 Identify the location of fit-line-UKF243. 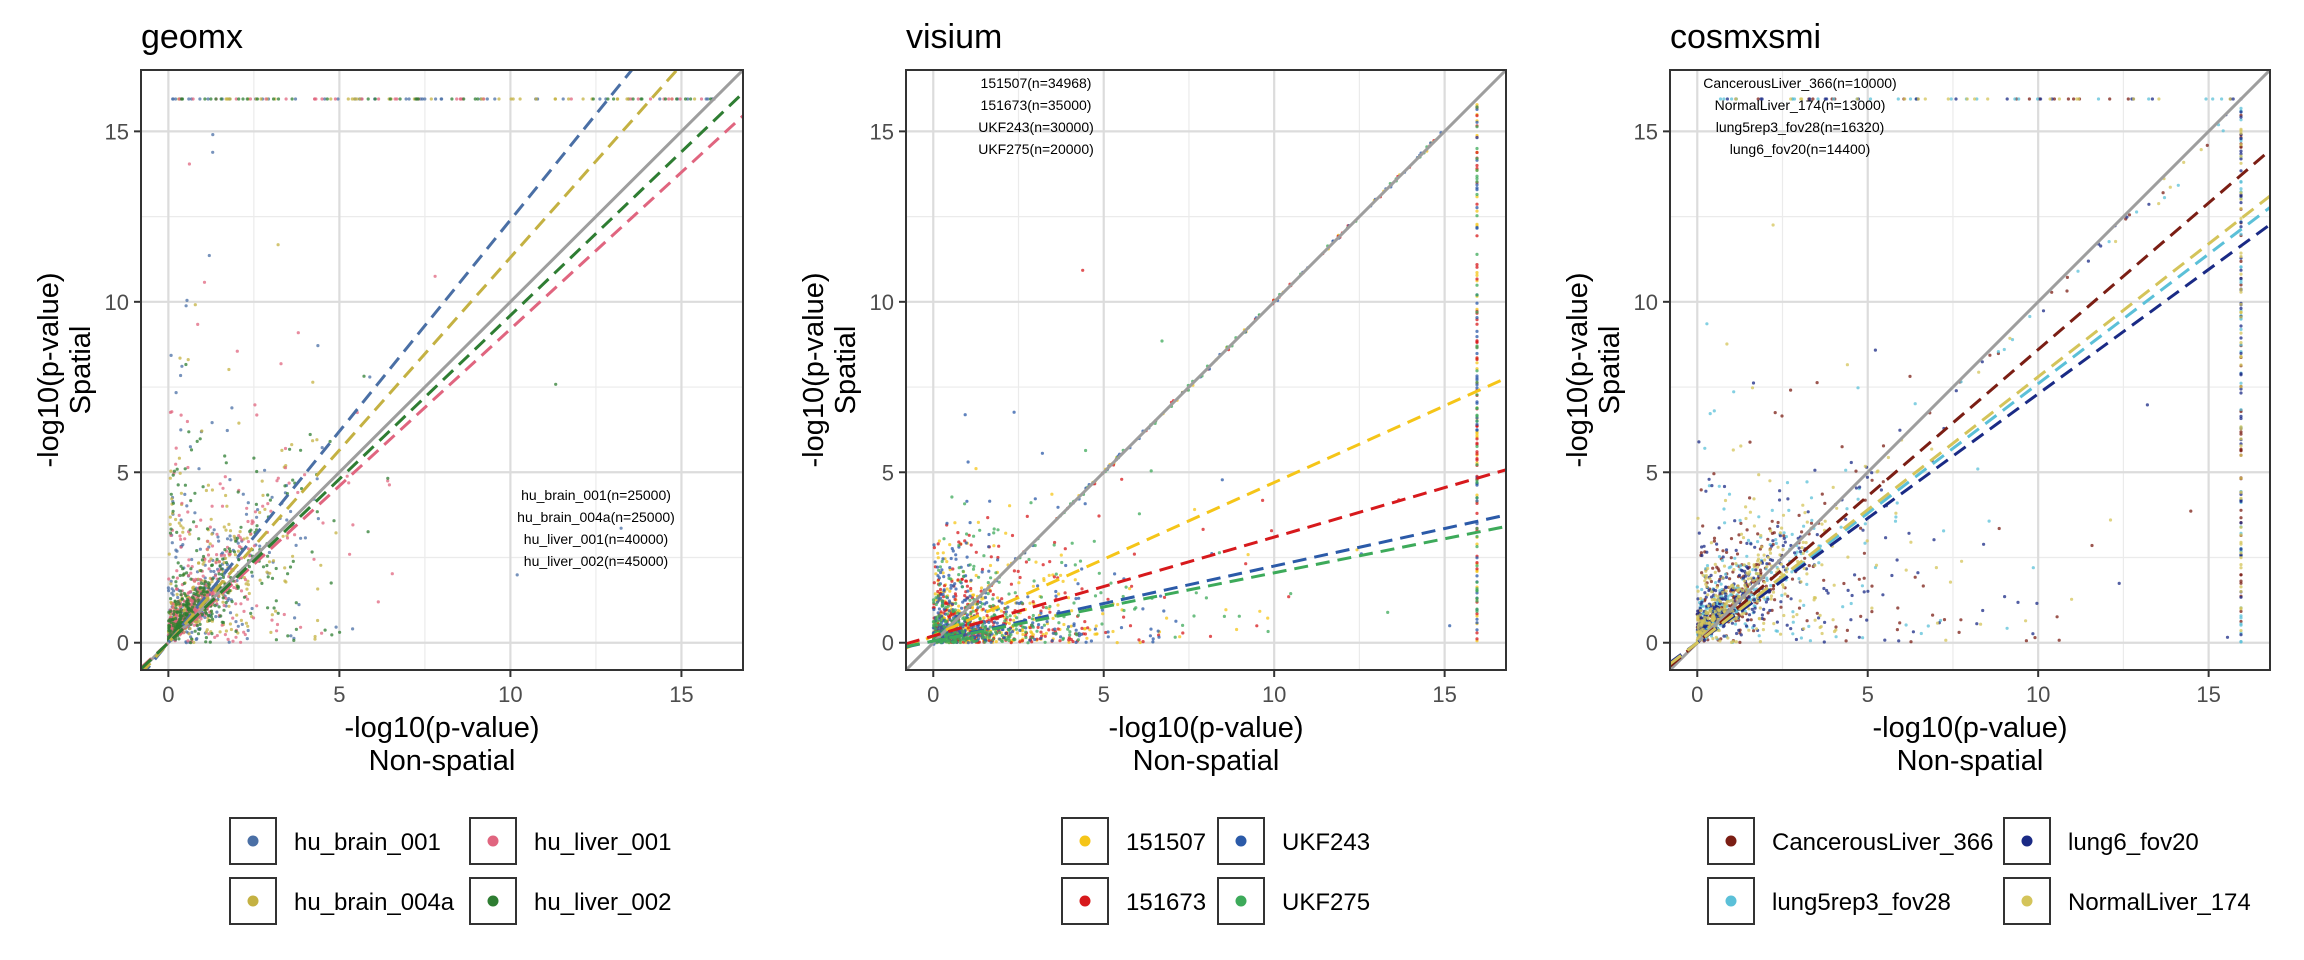
(1206, 581).